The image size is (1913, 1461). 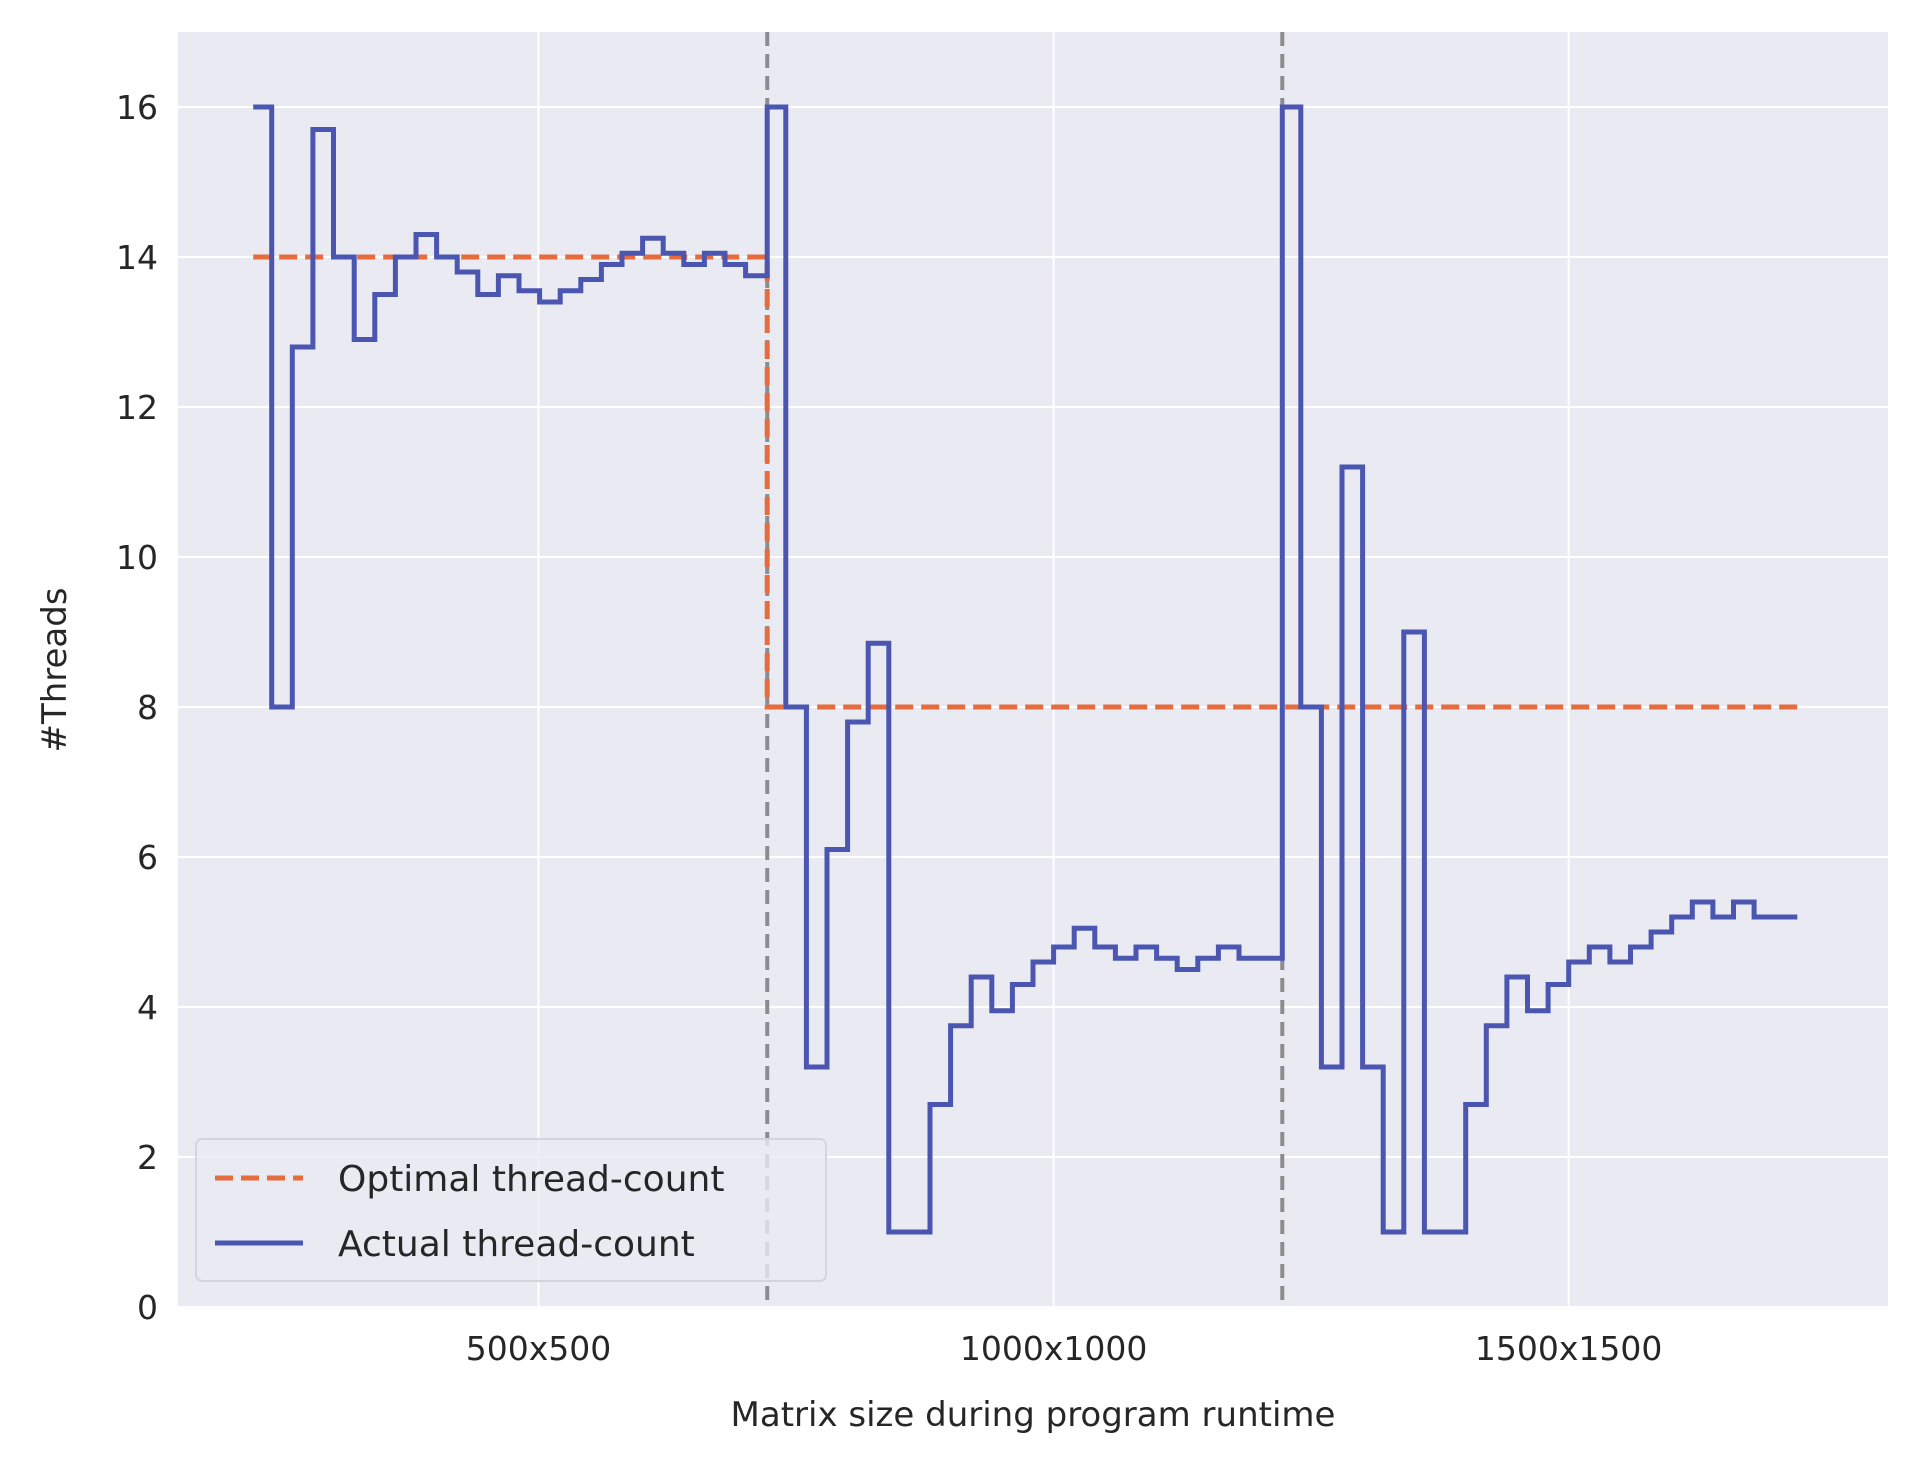 What do you see at coordinates (531, 1179) in the screenshot?
I see `legend-label-optimal: Optimal thread-count` at bounding box center [531, 1179].